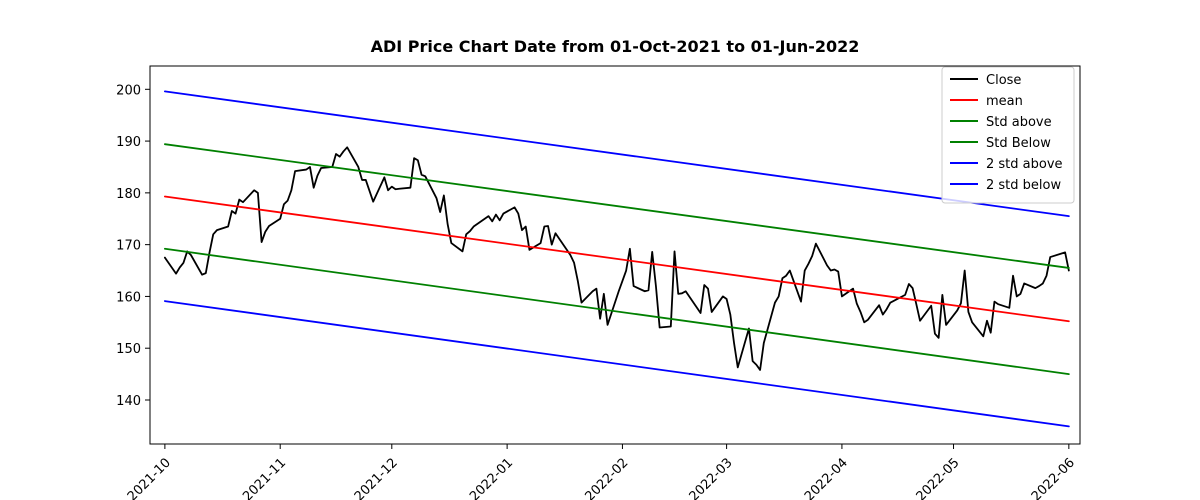 This screenshot has width=1200, height=500. What do you see at coordinates (1023, 185) in the screenshot?
I see `legend-label-2-std-below: 2 std below` at bounding box center [1023, 185].